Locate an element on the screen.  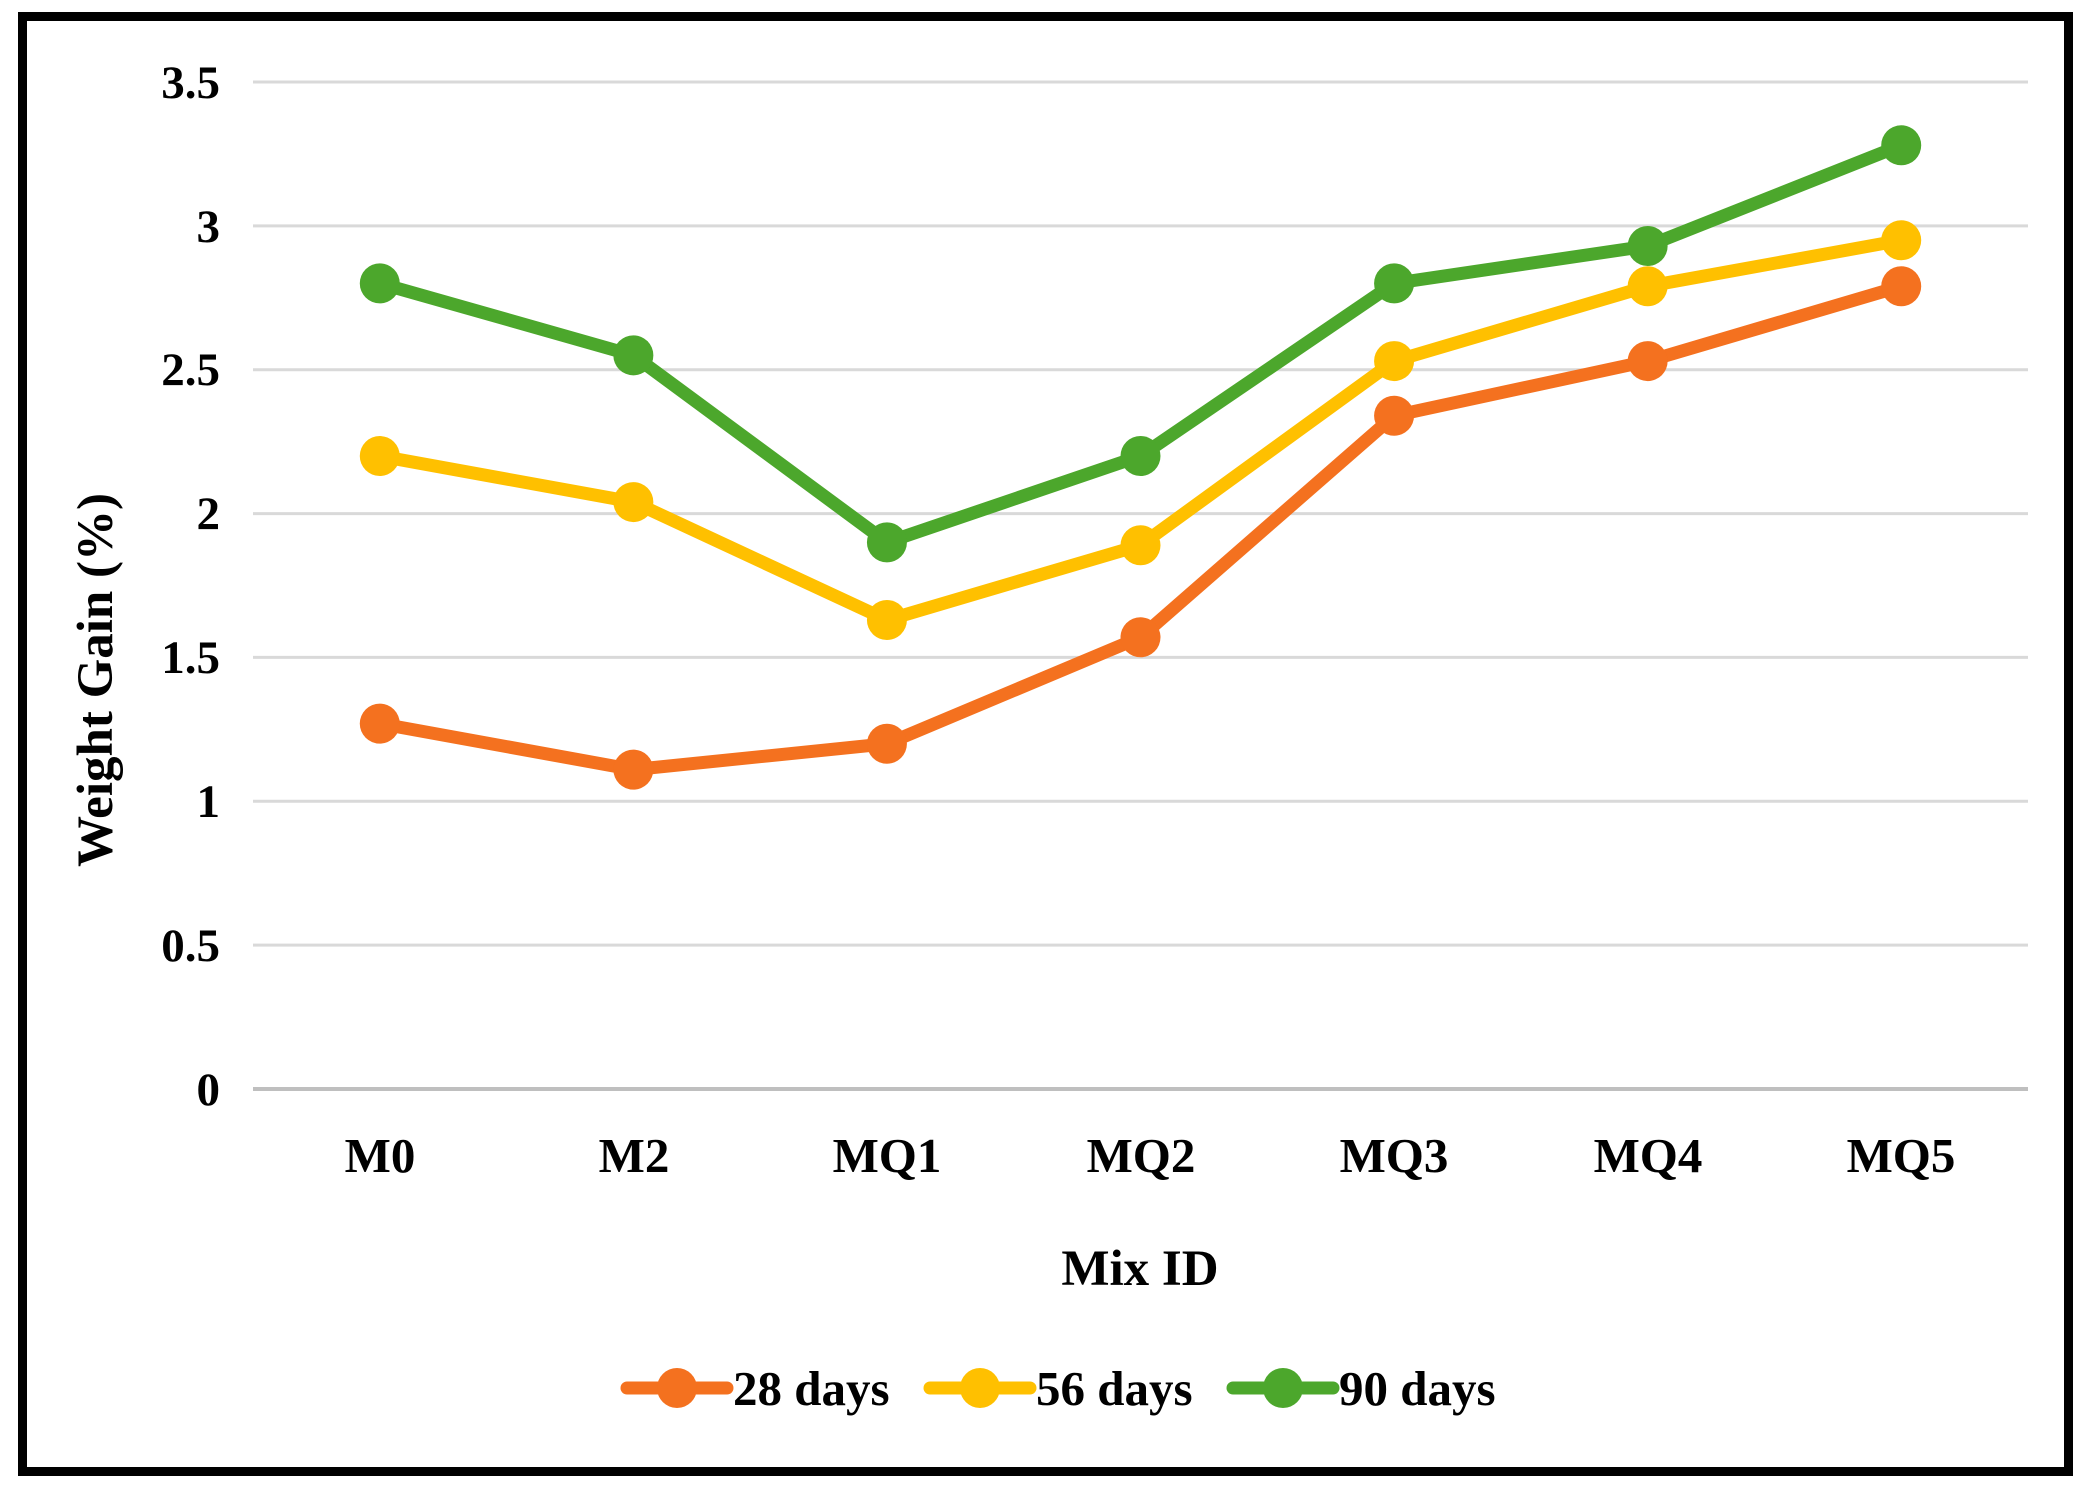
data-point-56-days-mq2 is located at coordinates (1140, 545).